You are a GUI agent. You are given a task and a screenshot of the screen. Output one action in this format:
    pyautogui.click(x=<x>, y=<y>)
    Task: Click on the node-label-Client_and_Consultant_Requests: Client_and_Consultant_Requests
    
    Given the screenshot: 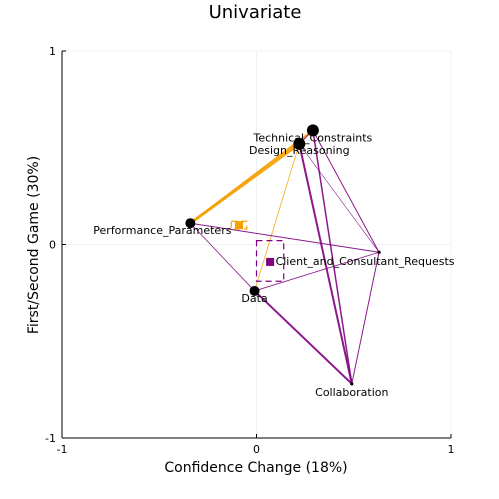 What is the action you would take?
    pyautogui.click(x=365, y=261)
    